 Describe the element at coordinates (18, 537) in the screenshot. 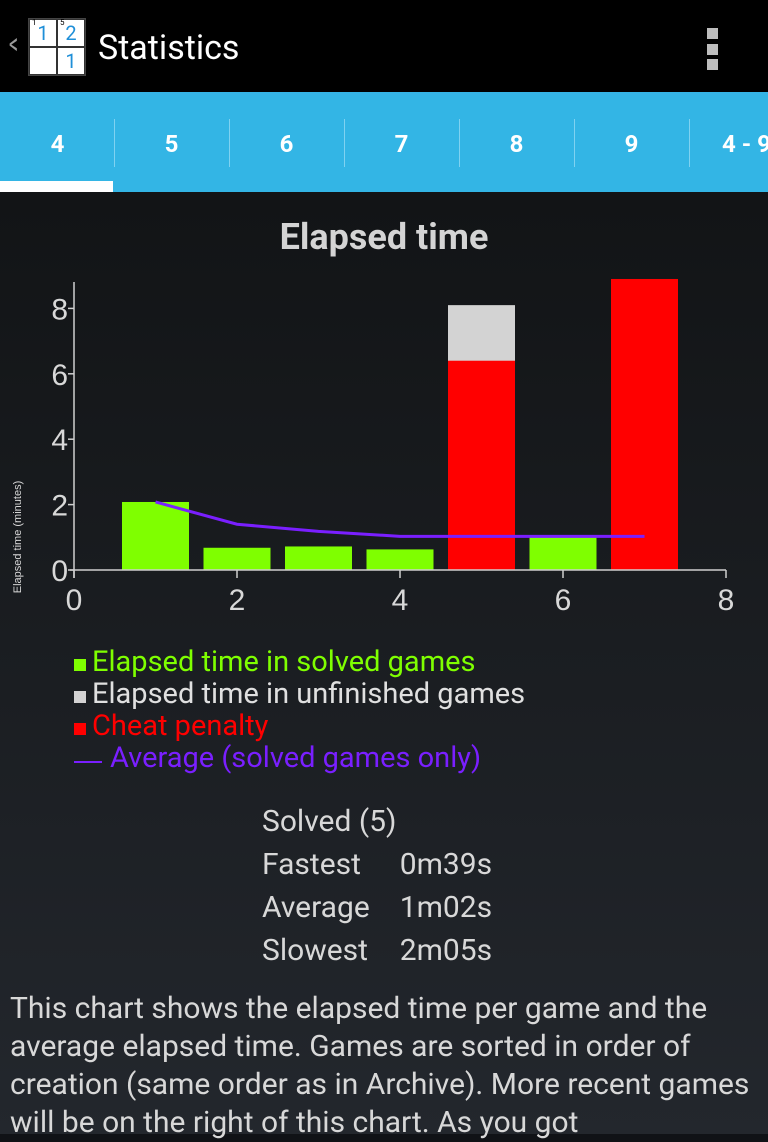

I see `y-axis-label: Elapsed time (minutes)` at that location.